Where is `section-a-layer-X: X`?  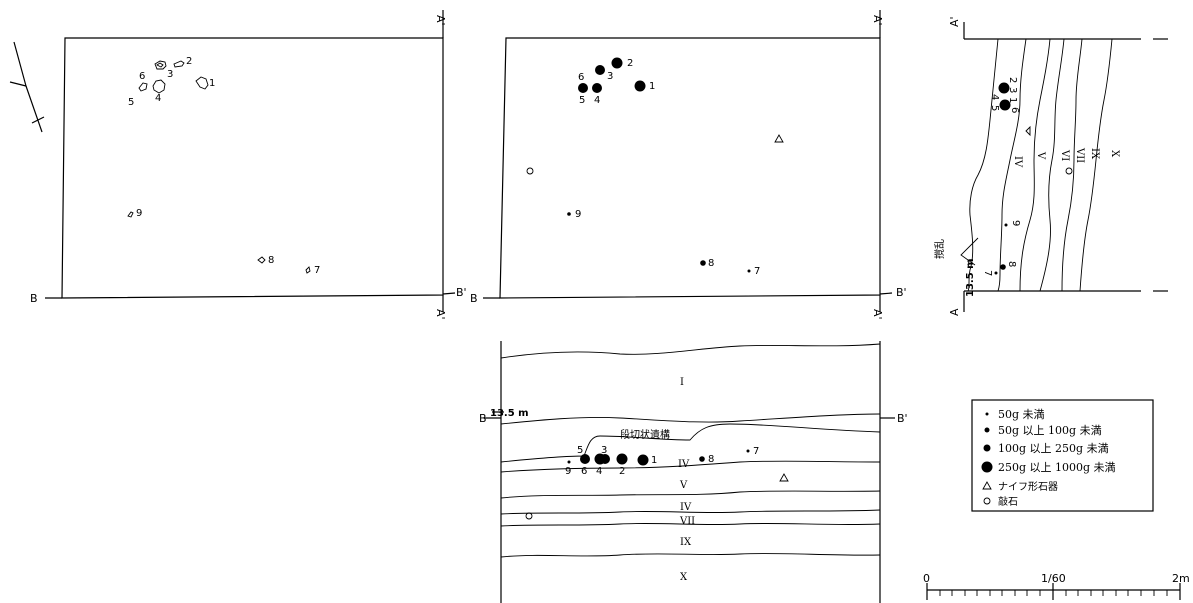
section-a-layer-X: X is located at coordinates (1114, 154).